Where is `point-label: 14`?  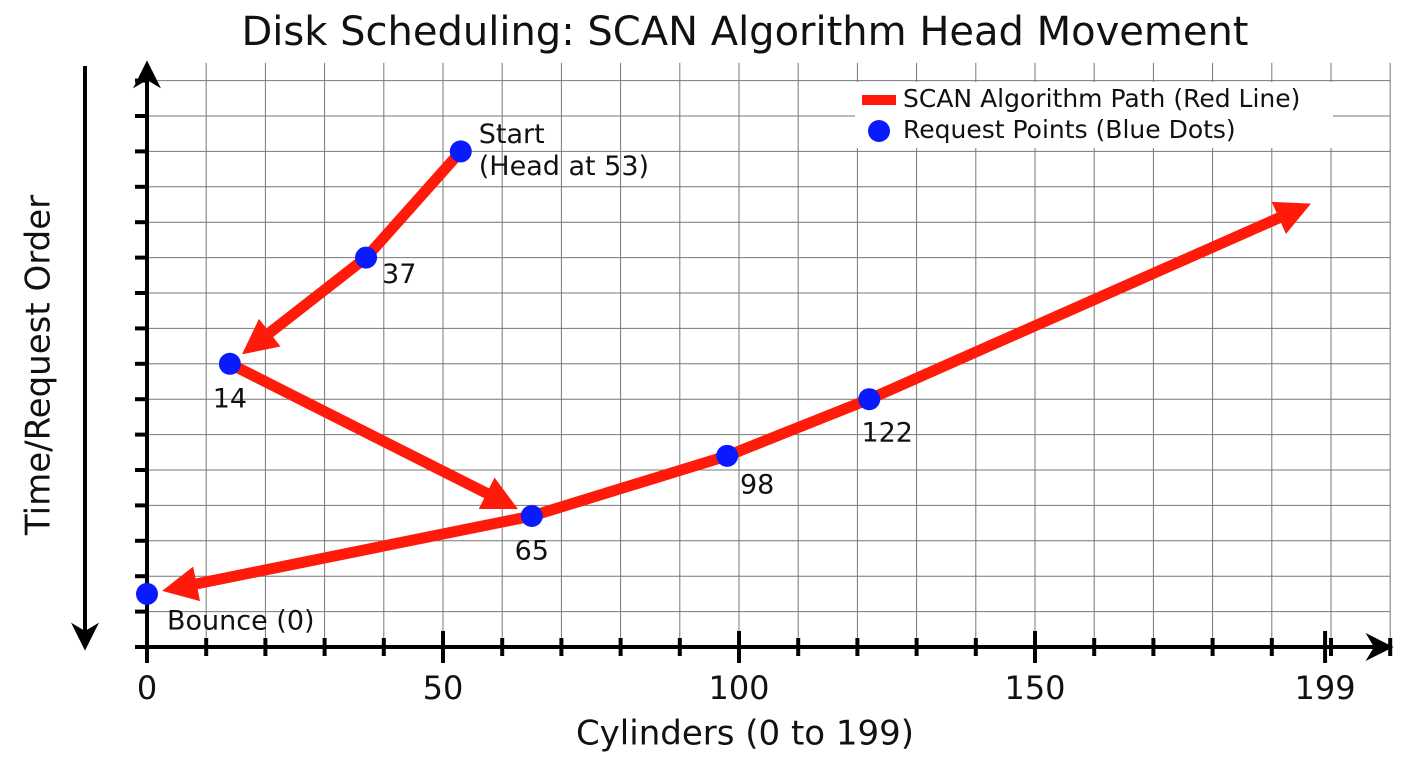 point-label: 14 is located at coordinates (230, 398).